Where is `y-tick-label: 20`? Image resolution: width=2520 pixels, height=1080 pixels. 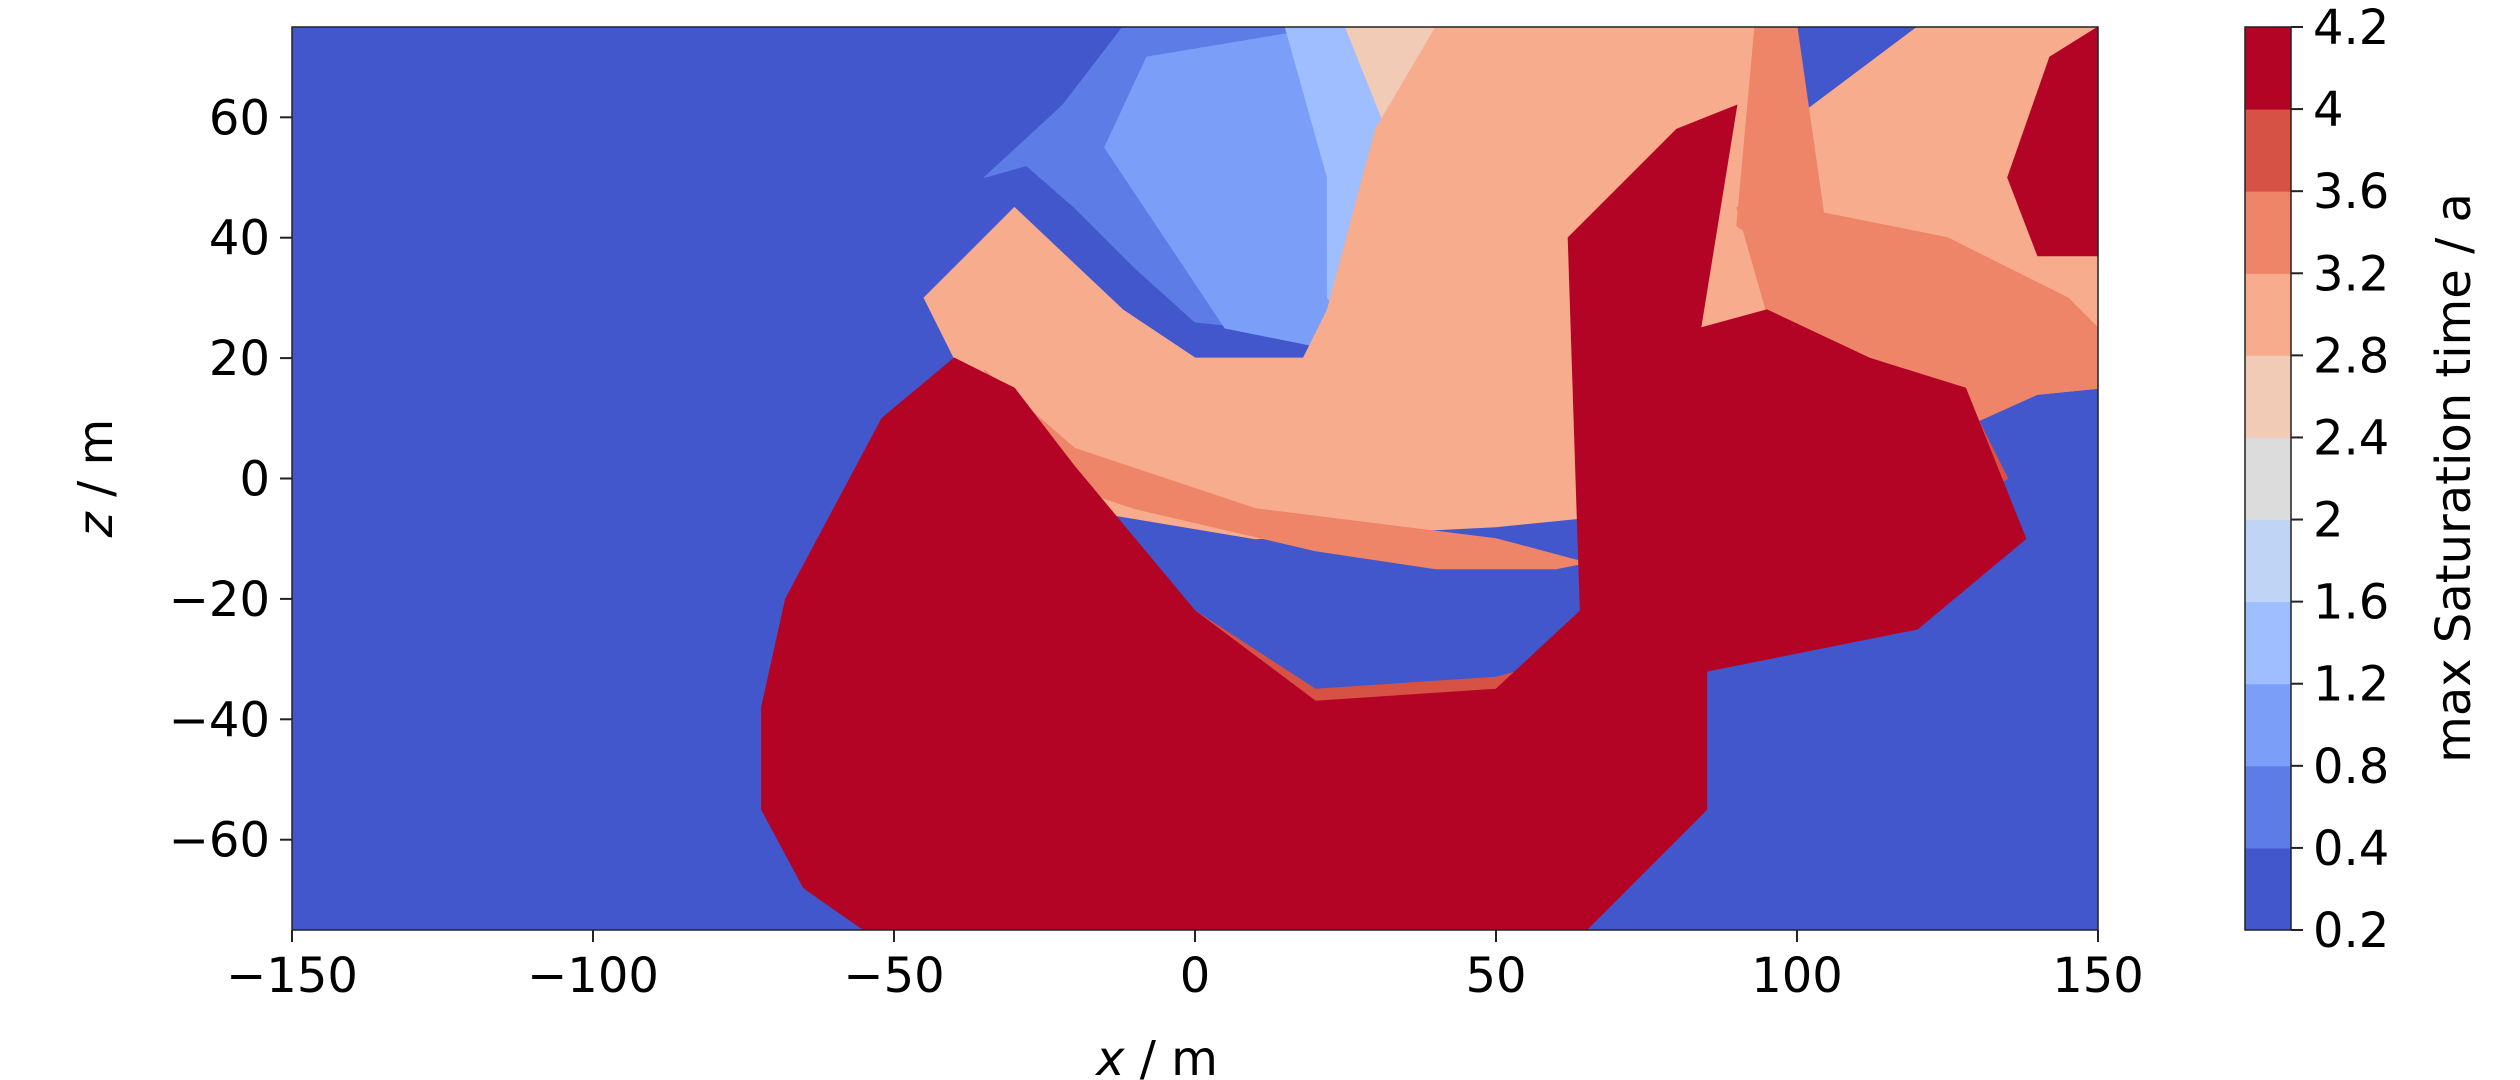
y-tick-label: 20 is located at coordinates (239, 359).